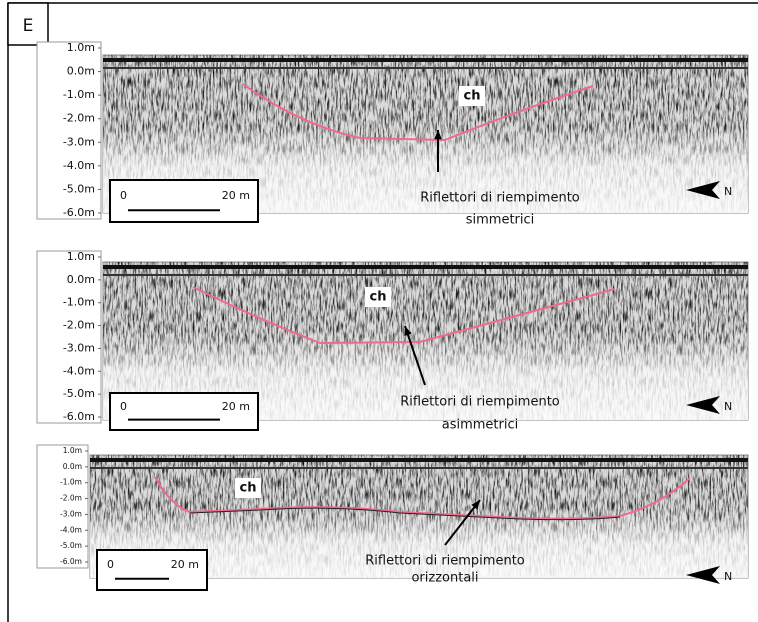  I want to click on figure-label: E, so click(28, 26).